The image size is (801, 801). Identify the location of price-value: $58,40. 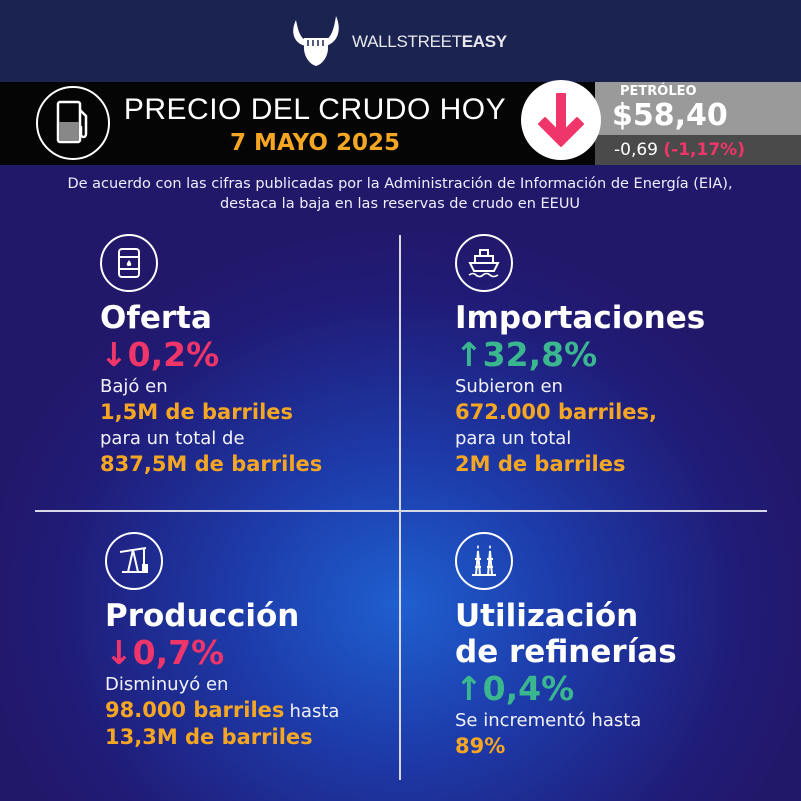
(670, 115).